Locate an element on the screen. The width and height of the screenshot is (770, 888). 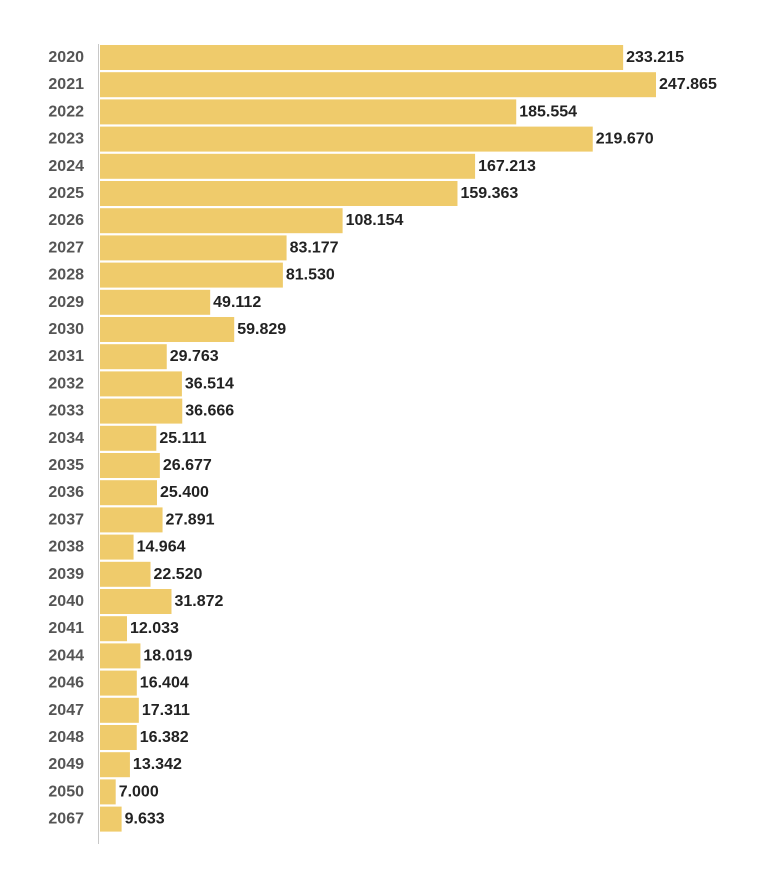
bar-2049 is located at coordinates (115, 765).